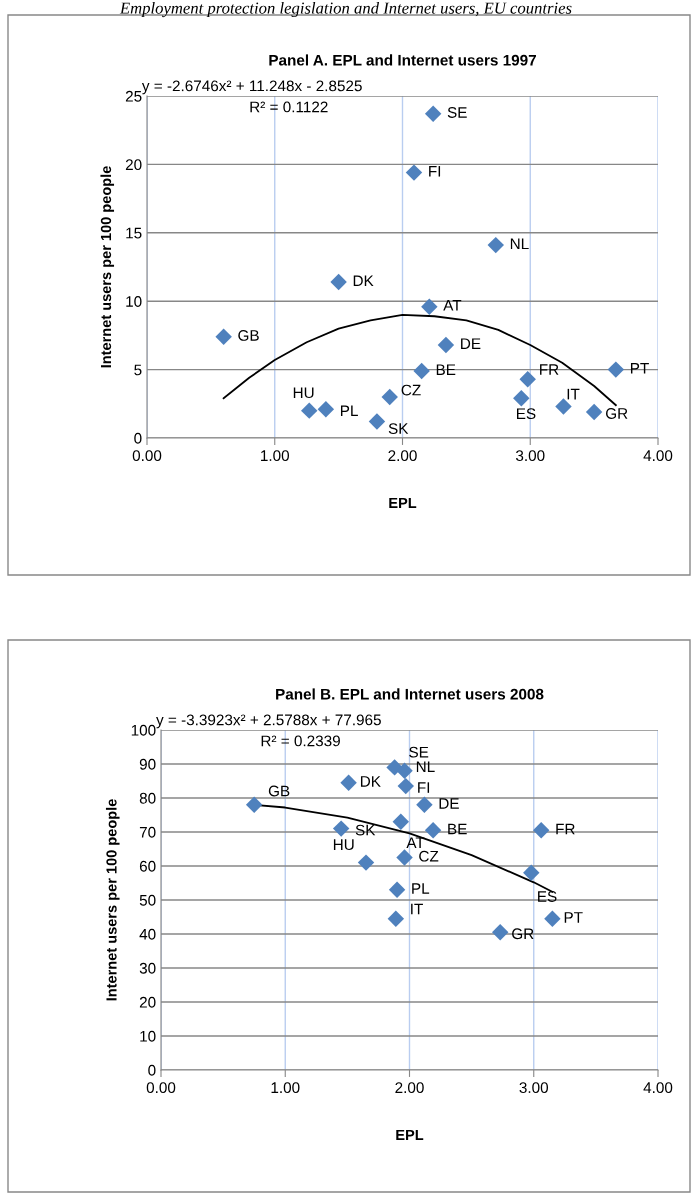 This screenshot has width=692, height=1200. Describe the element at coordinates (147, 900) in the screenshot. I see `y-tick-label: 50` at that location.